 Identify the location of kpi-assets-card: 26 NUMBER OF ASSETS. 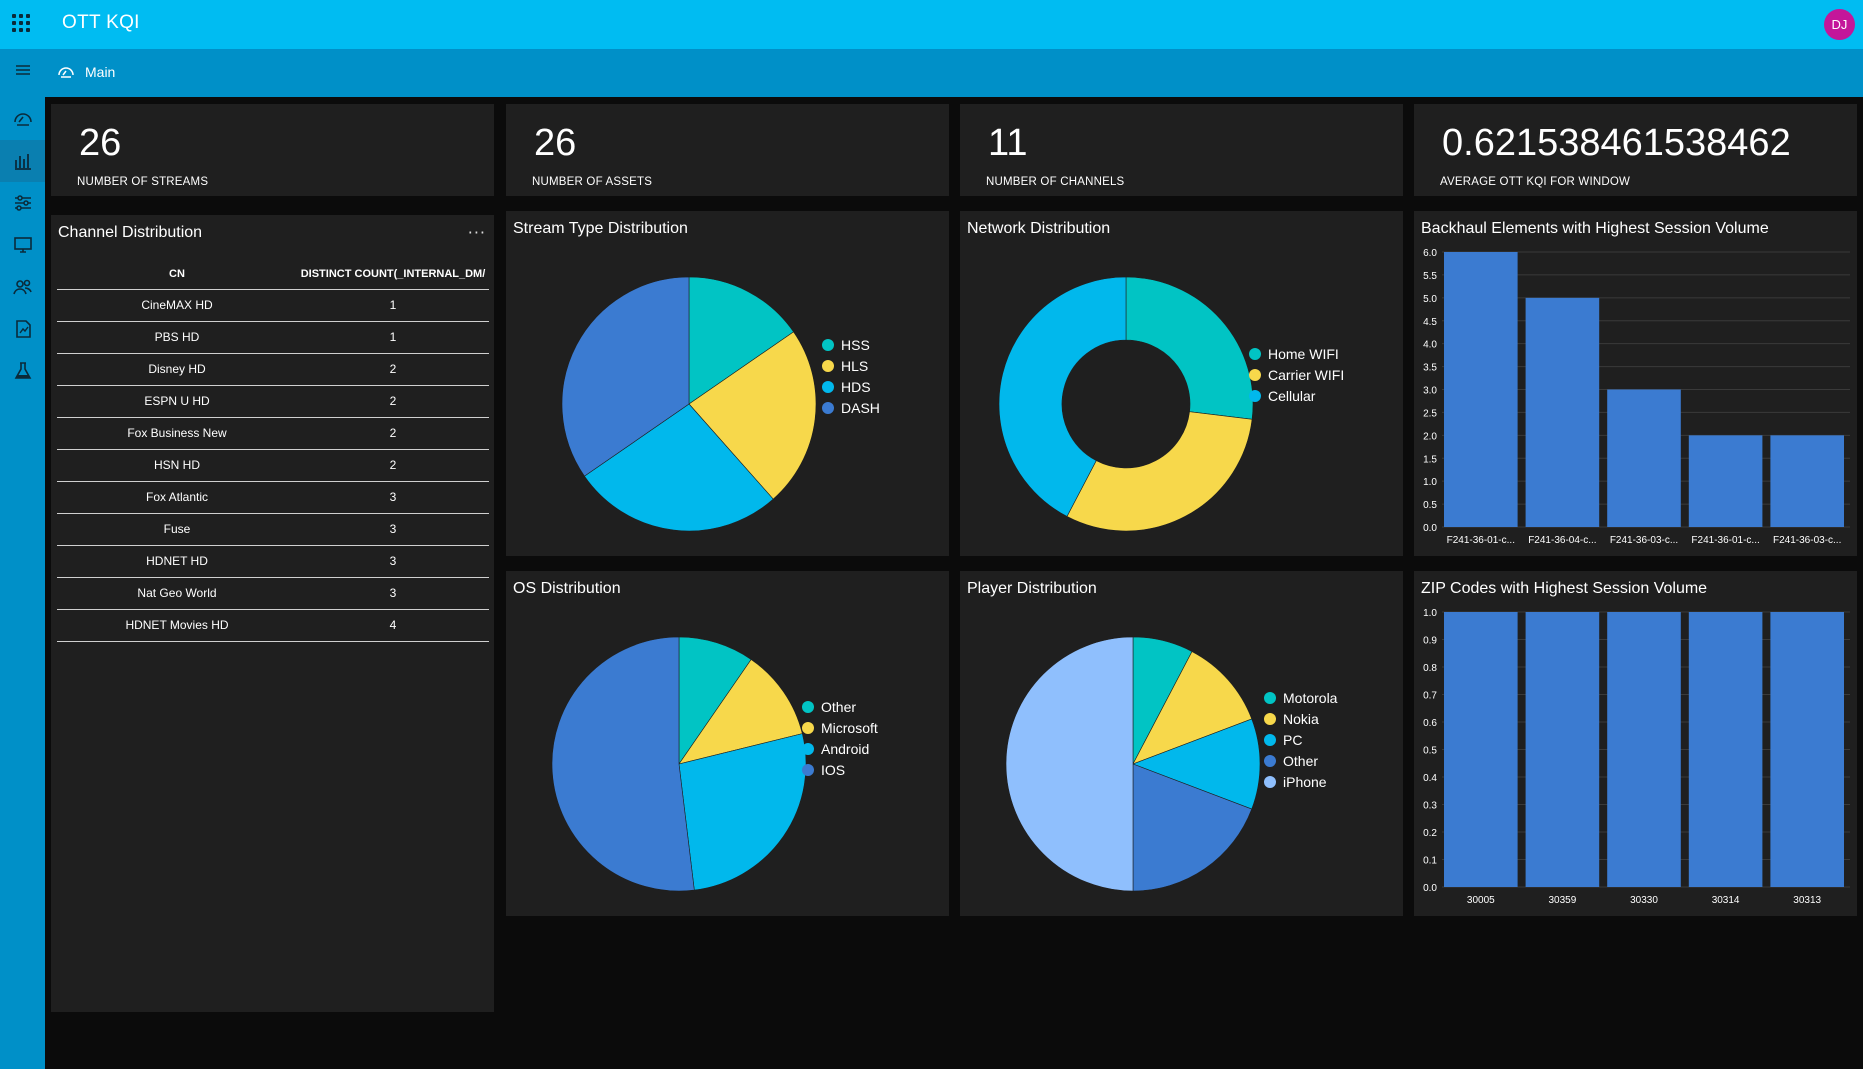
(727, 150).